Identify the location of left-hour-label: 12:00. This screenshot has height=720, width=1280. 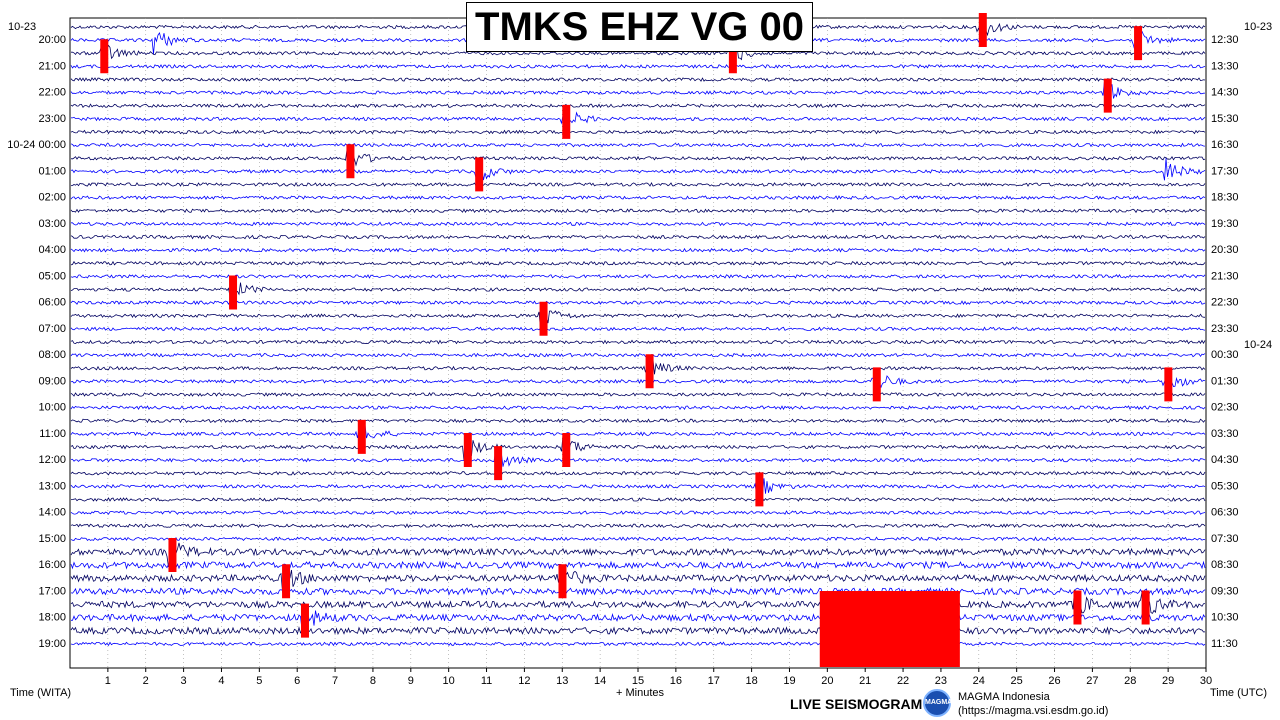
(52, 460).